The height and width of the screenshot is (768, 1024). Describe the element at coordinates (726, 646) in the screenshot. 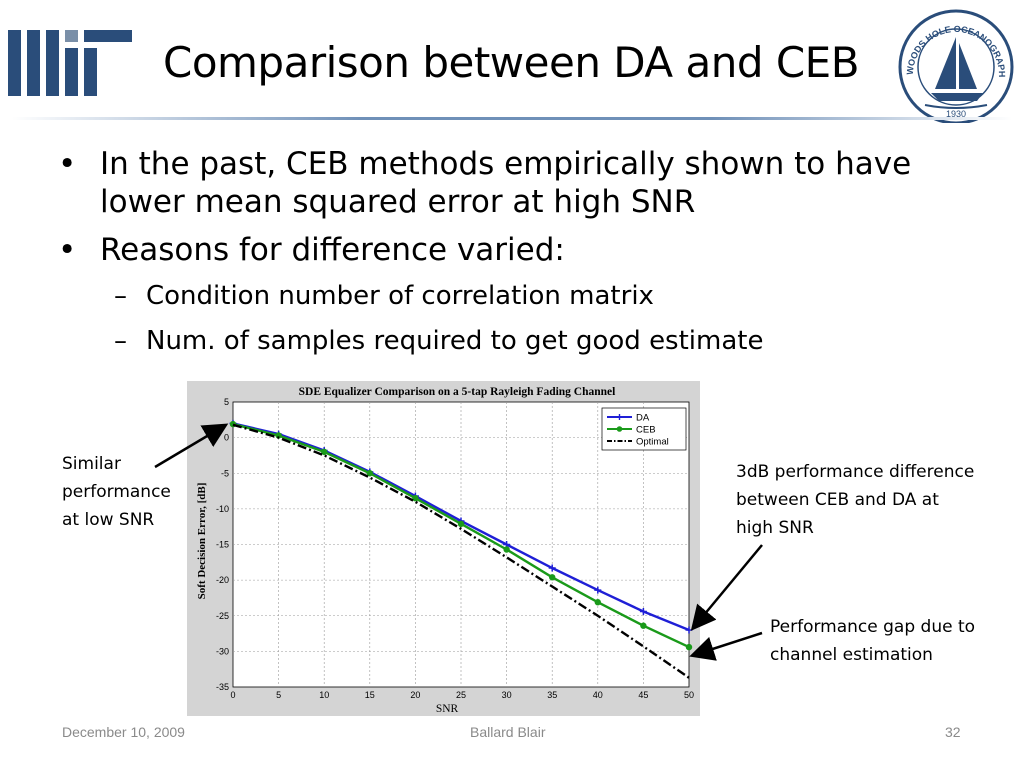

I see `gap-arrow` at that location.